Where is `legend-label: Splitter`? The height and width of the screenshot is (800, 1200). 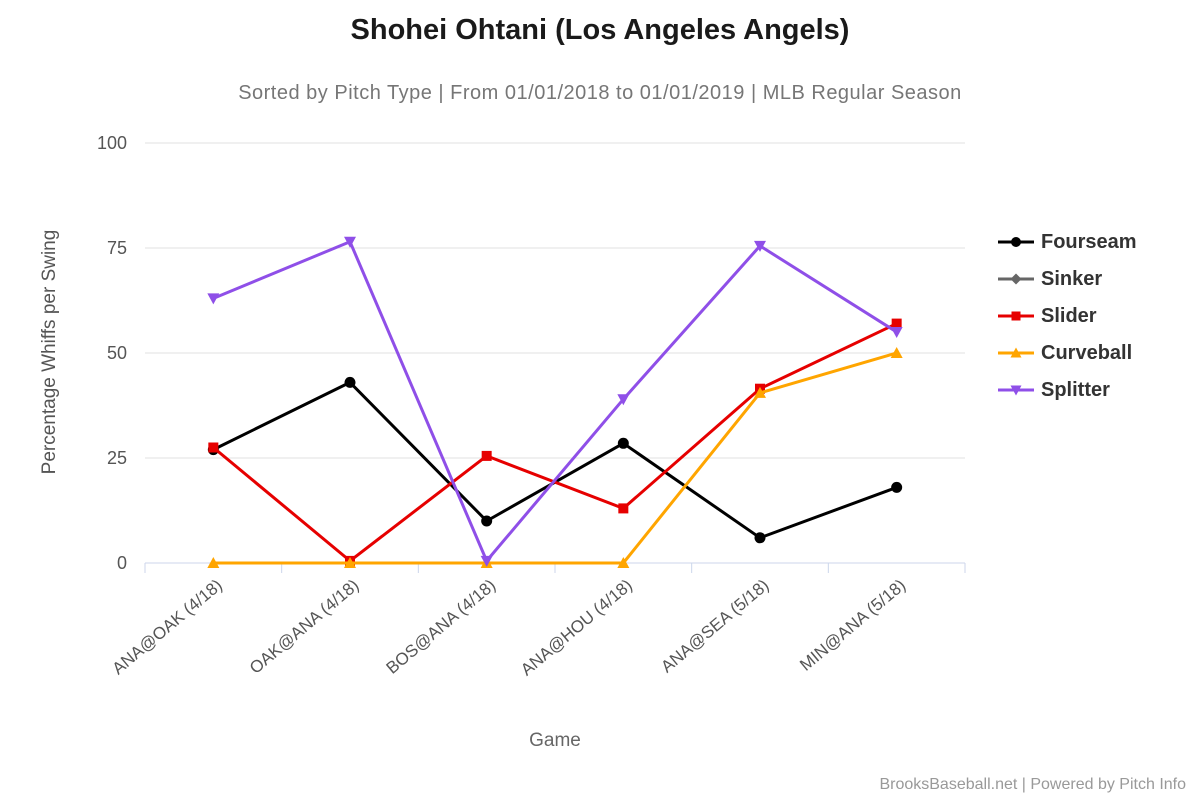 legend-label: Splitter is located at coordinates (1075, 389).